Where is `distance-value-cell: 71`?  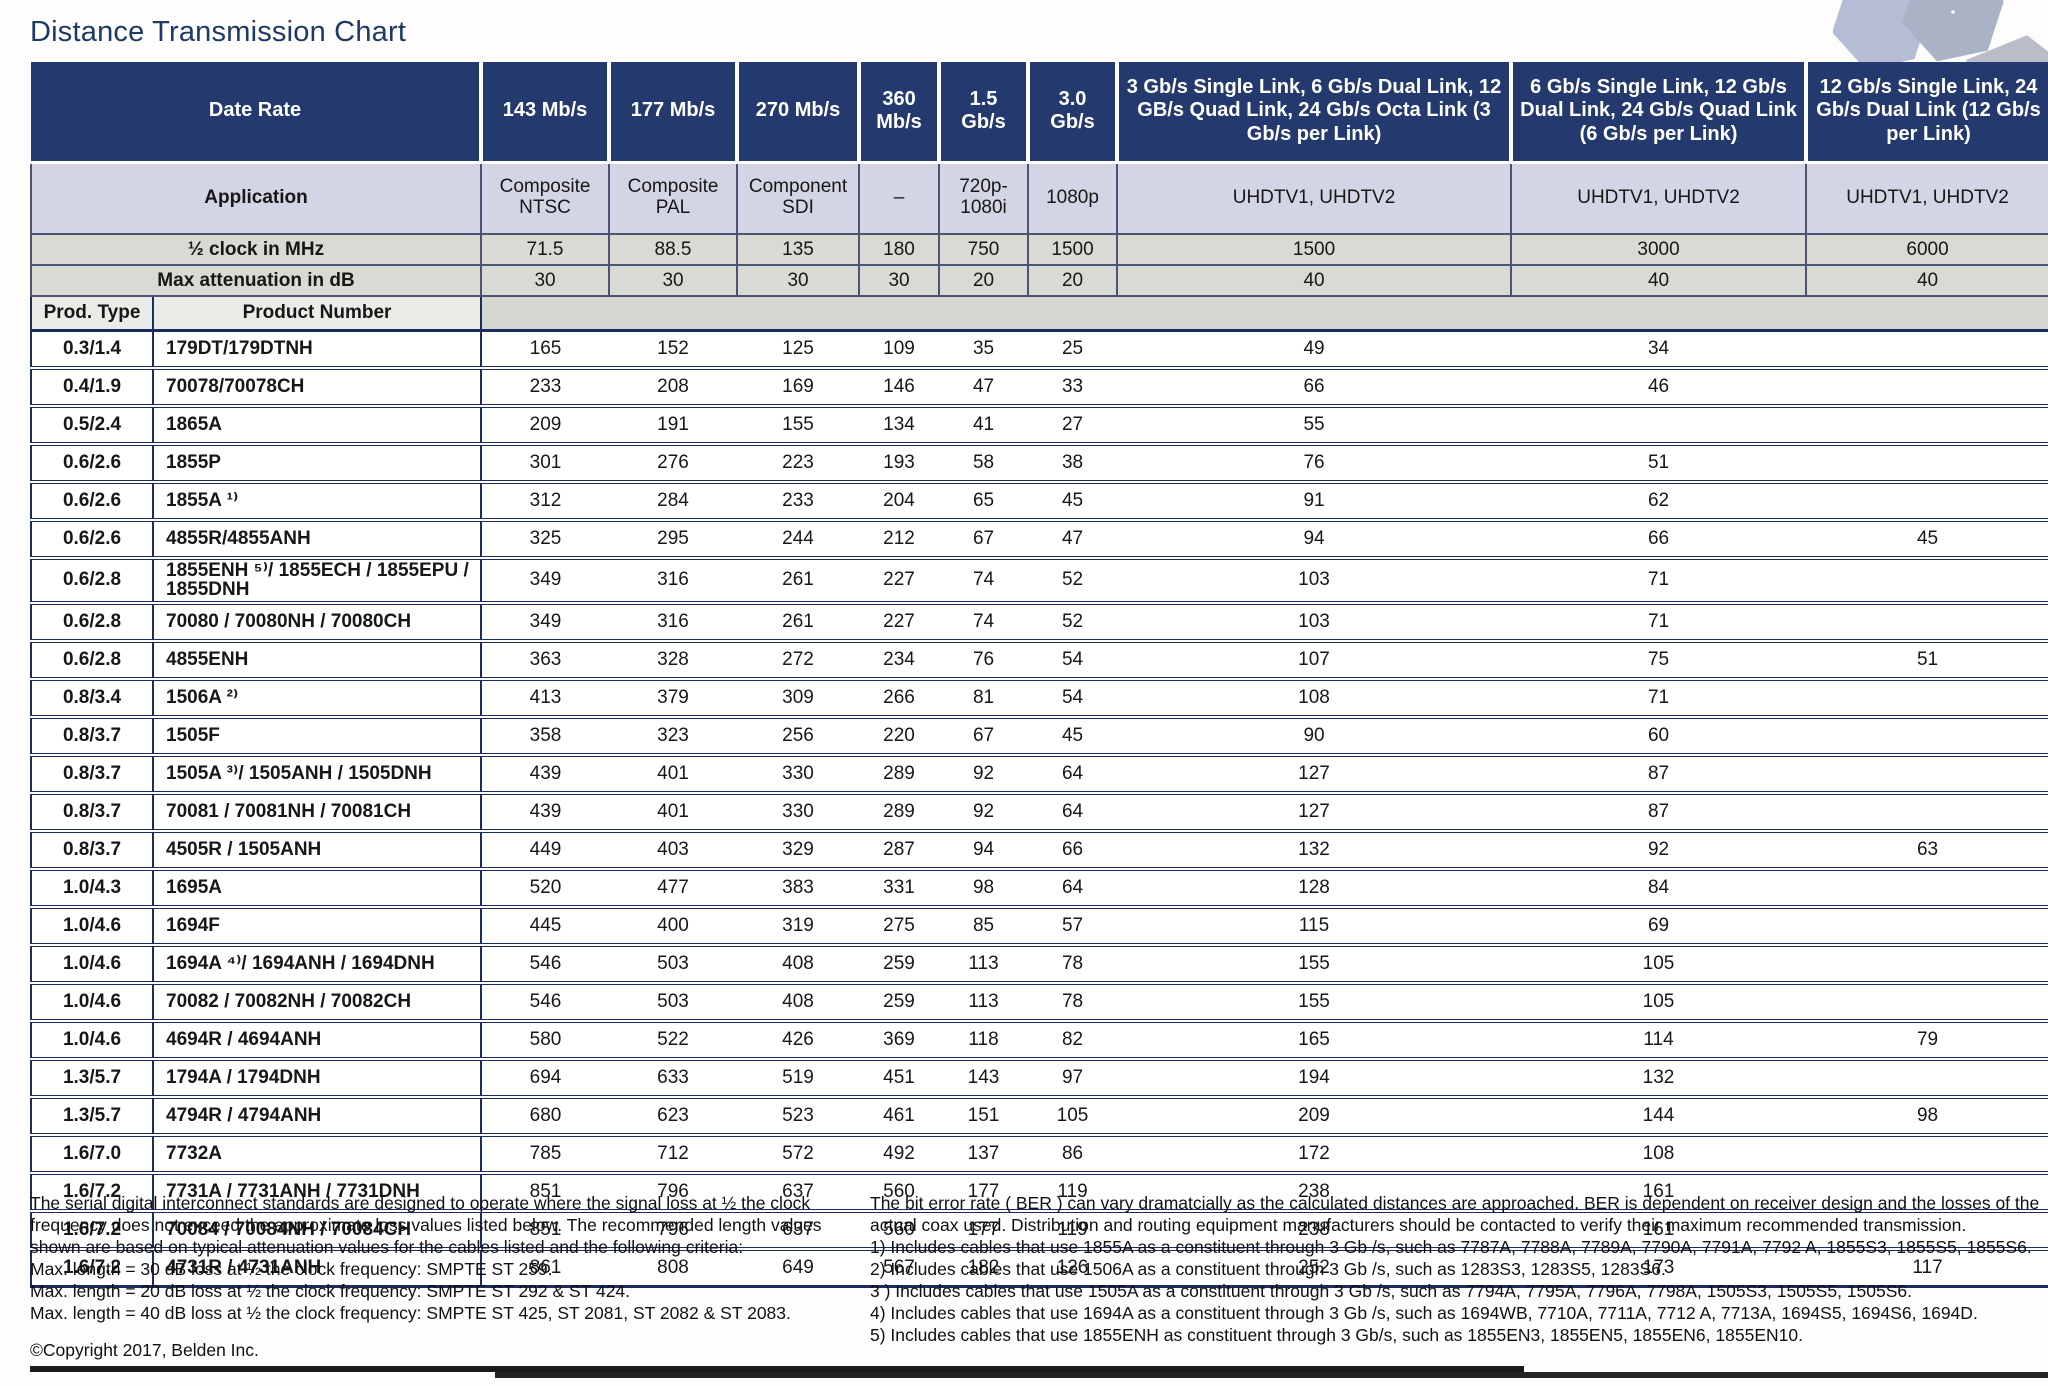
distance-value-cell: 71 is located at coordinates (1659, 699).